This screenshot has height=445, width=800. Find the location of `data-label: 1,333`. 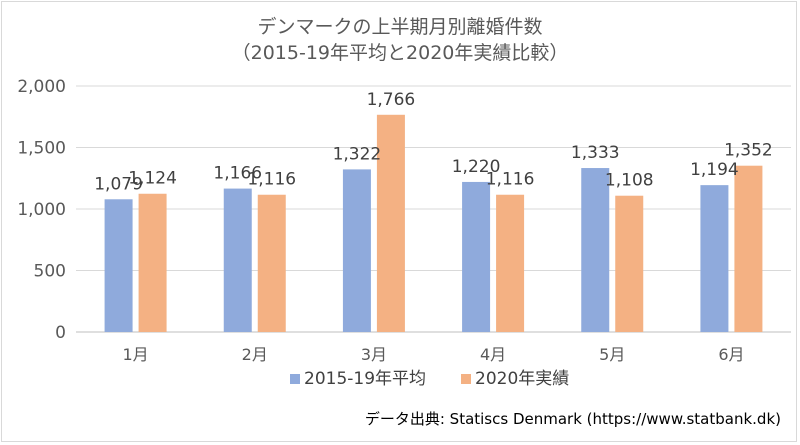

data-label: 1,333 is located at coordinates (595, 153).